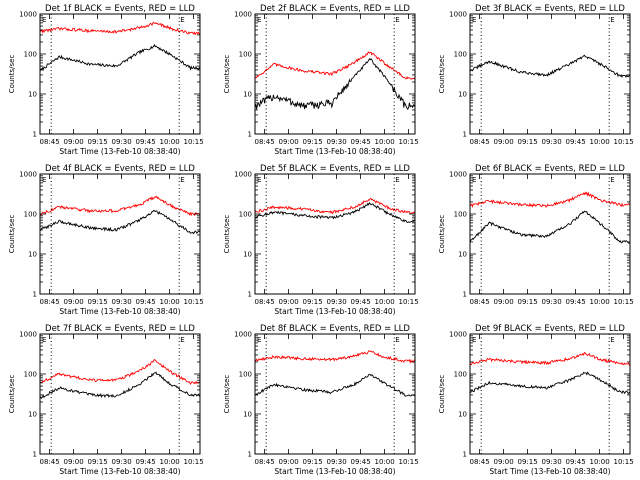  Describe the element at coordinates (335, 9) in the screenshot. I see `panel-title: Det 2f BLACK = Events, RED = LLD` at that location.